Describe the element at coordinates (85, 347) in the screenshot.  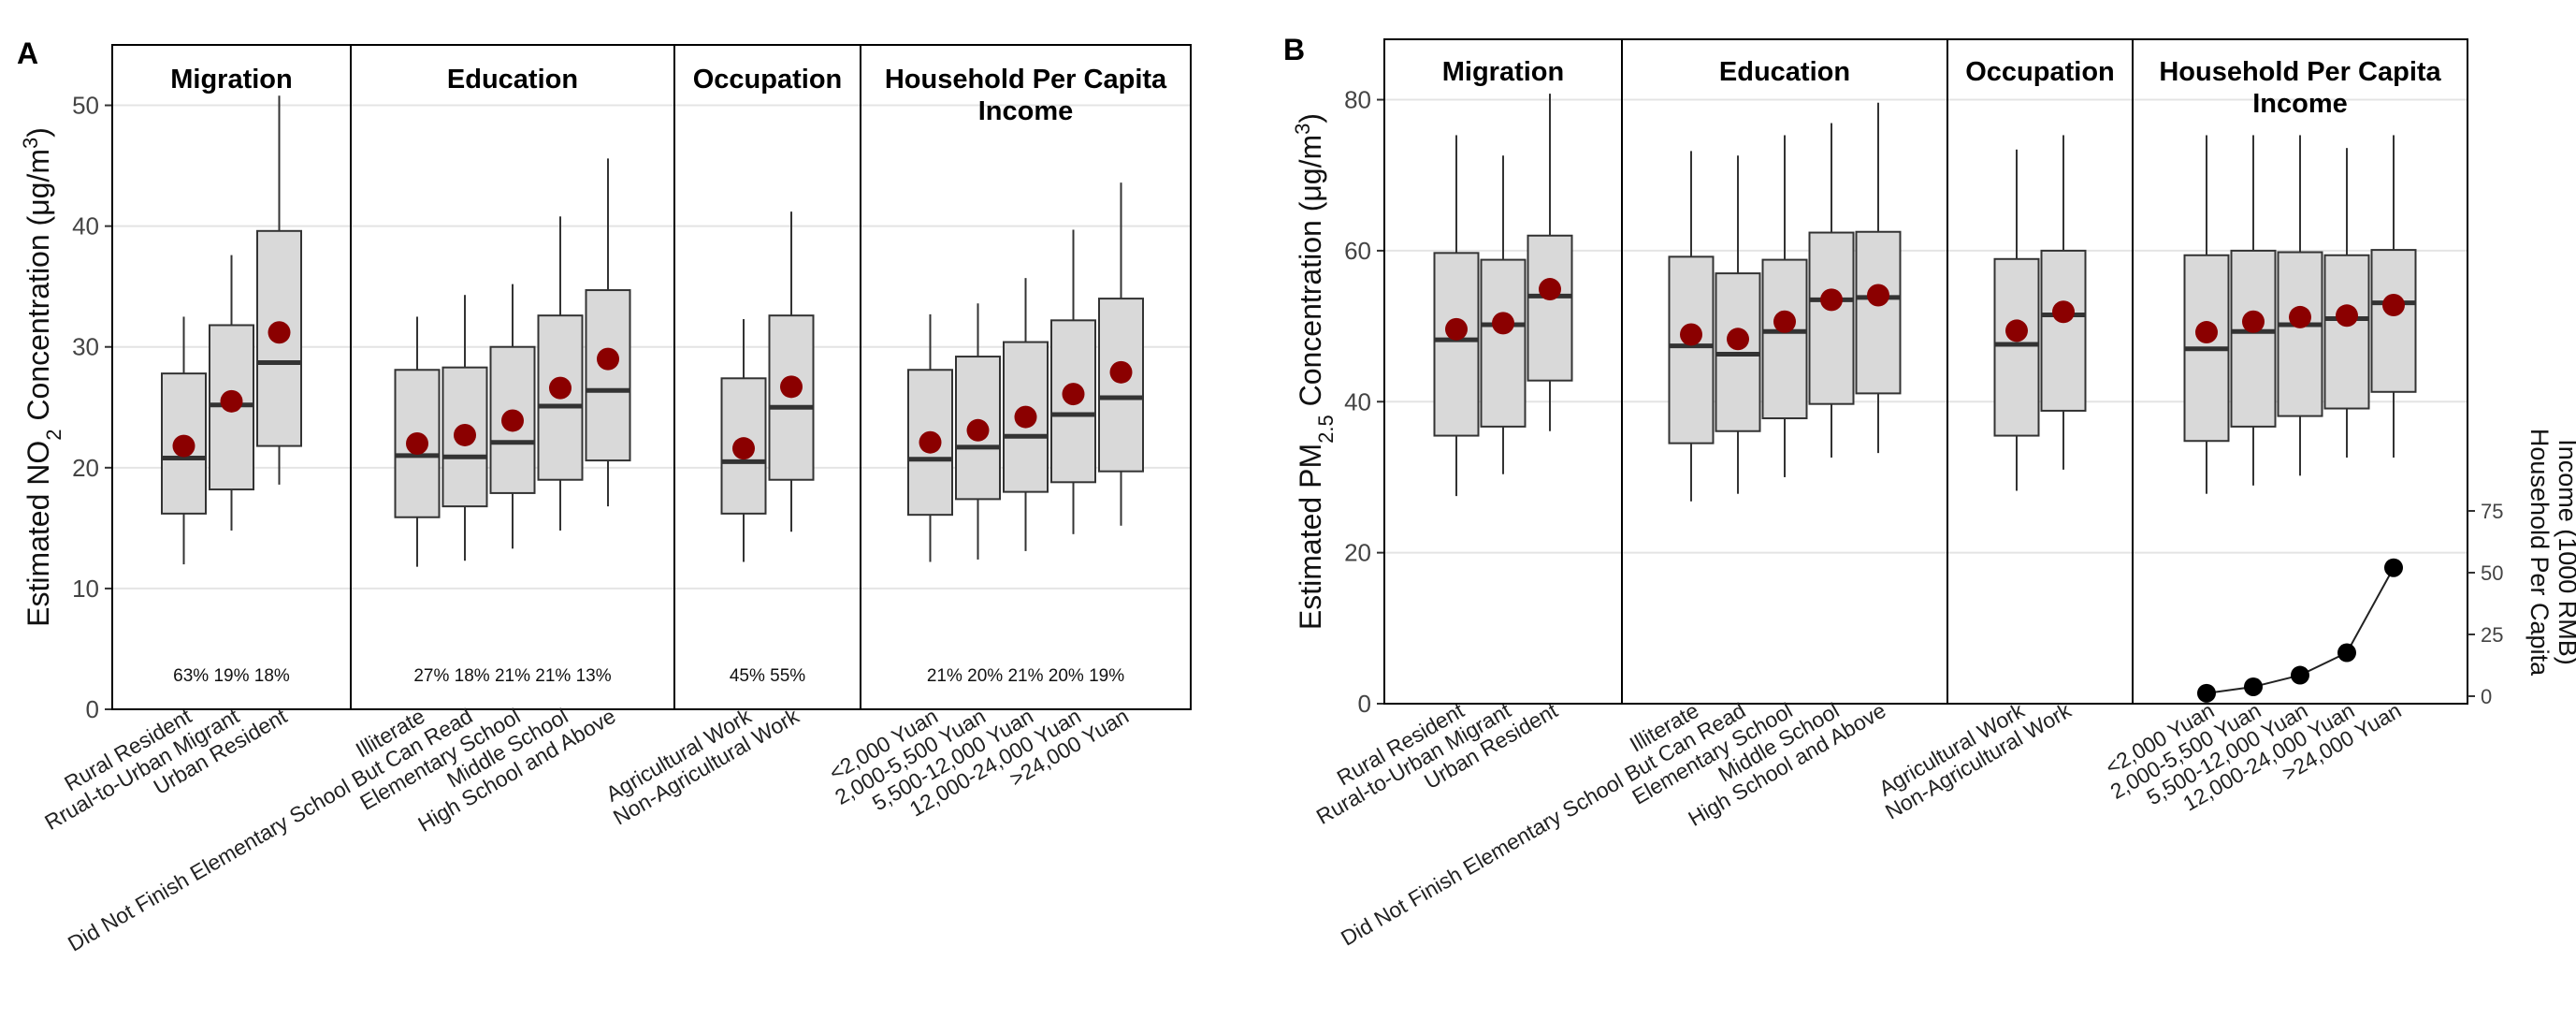
I see `y-tick-label: 30` at that location.